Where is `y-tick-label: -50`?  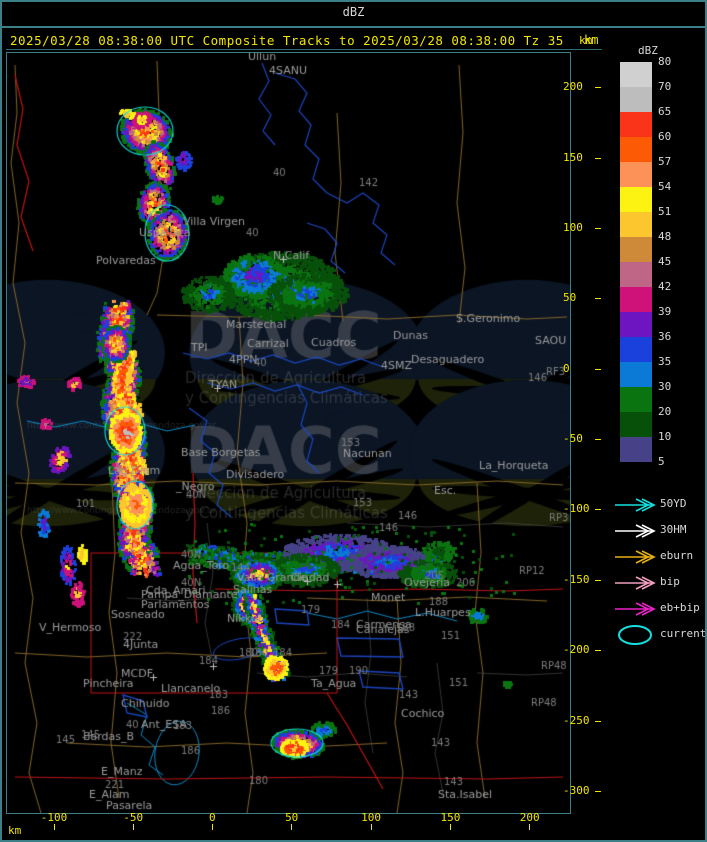 y-tick-label: -50 is located at coordinates (573, 439).